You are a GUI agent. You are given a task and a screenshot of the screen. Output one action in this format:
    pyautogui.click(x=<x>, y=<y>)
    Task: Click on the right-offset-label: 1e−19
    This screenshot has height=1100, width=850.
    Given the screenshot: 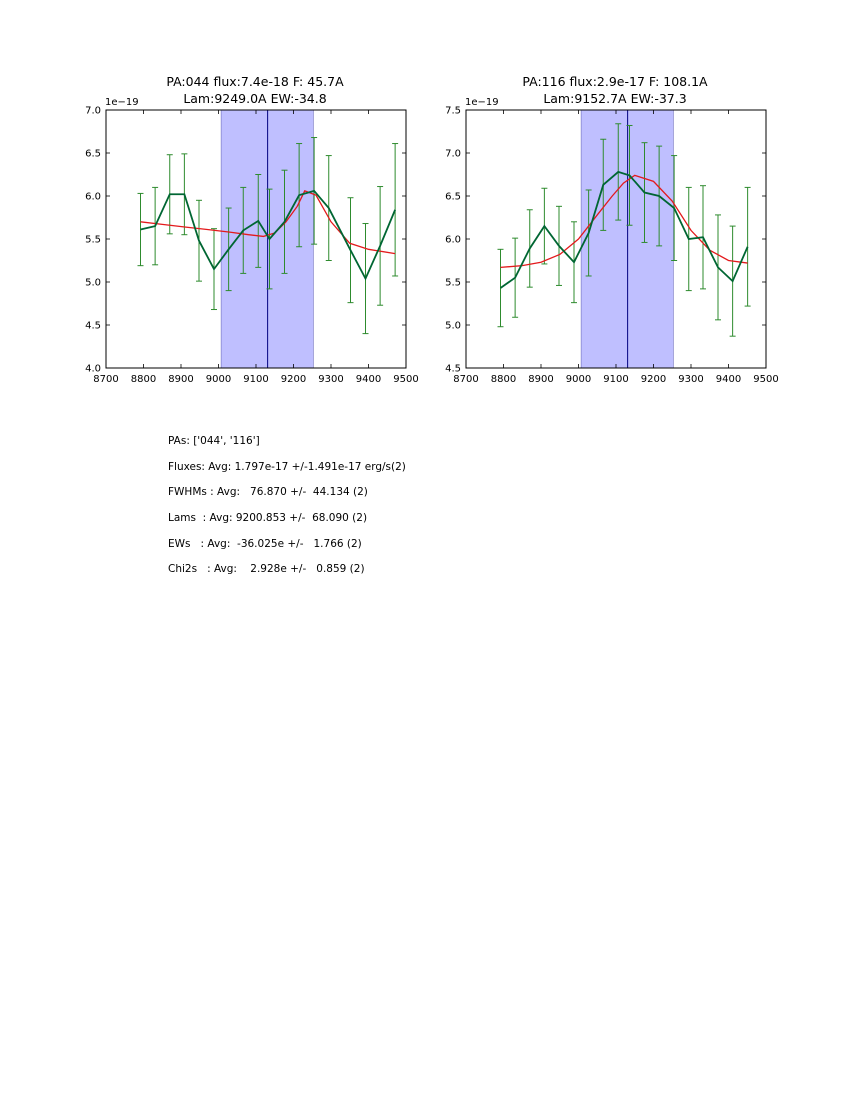 What is the action you would take?
    pyautogui.click(x=482, y=102)
    